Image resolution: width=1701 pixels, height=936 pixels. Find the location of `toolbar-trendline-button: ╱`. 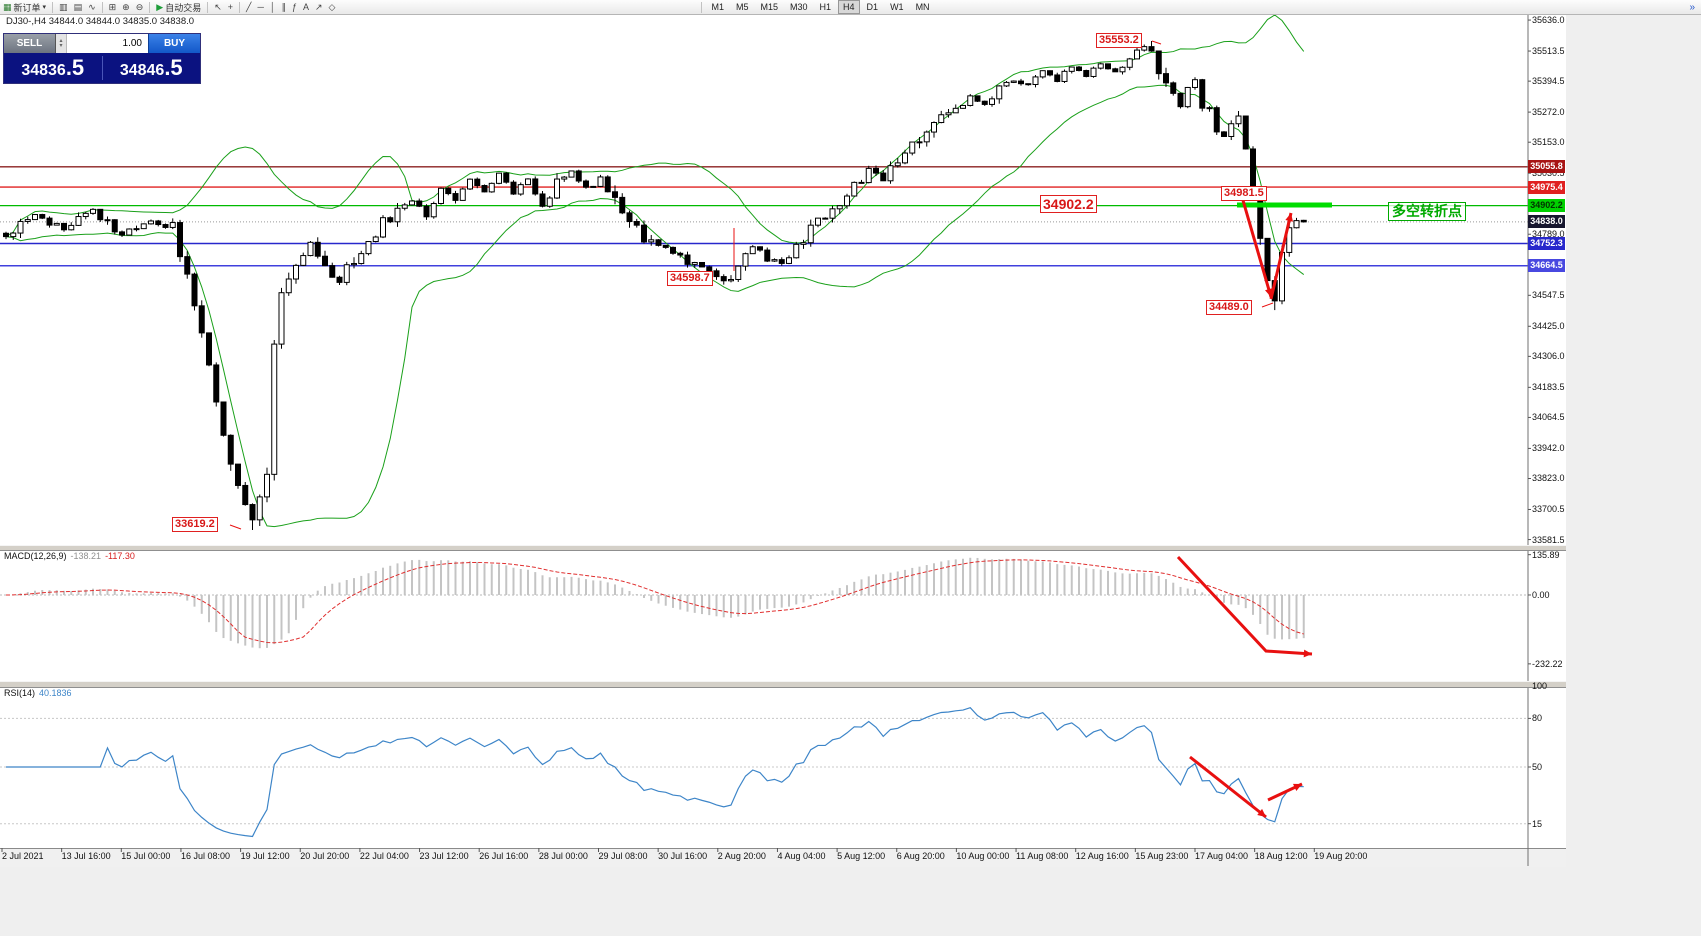

toolbar-trendline-button: ╱ is located at coordinates (248, 7).